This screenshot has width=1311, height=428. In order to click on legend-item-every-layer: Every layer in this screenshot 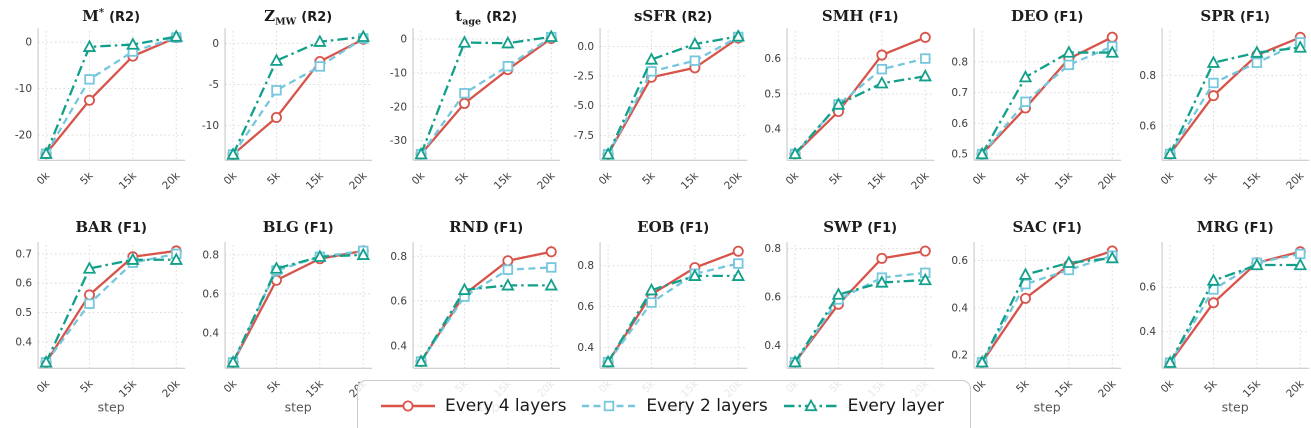, I will do `click(863, 406)`.